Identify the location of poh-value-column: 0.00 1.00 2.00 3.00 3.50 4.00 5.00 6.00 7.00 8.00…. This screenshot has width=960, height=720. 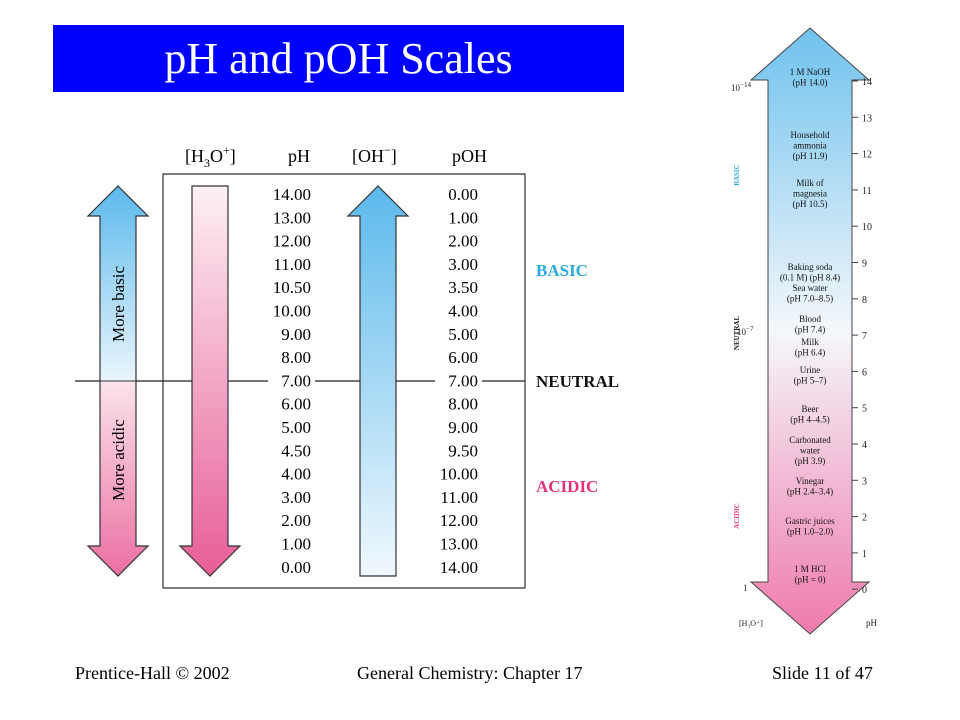
(459, 381).